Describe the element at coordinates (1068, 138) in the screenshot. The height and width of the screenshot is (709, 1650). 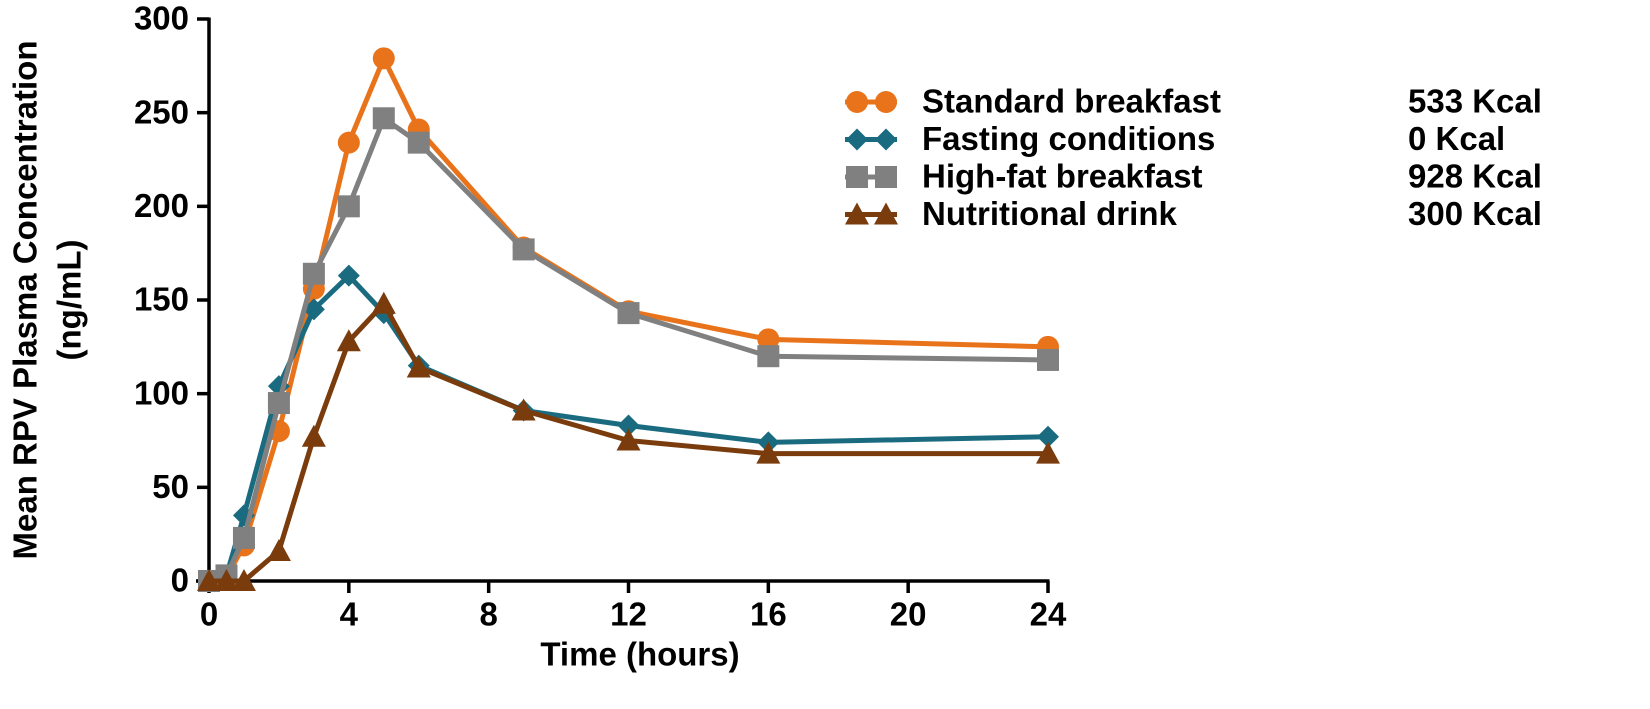
I see `legend-label: Fasting conditions` at that location.